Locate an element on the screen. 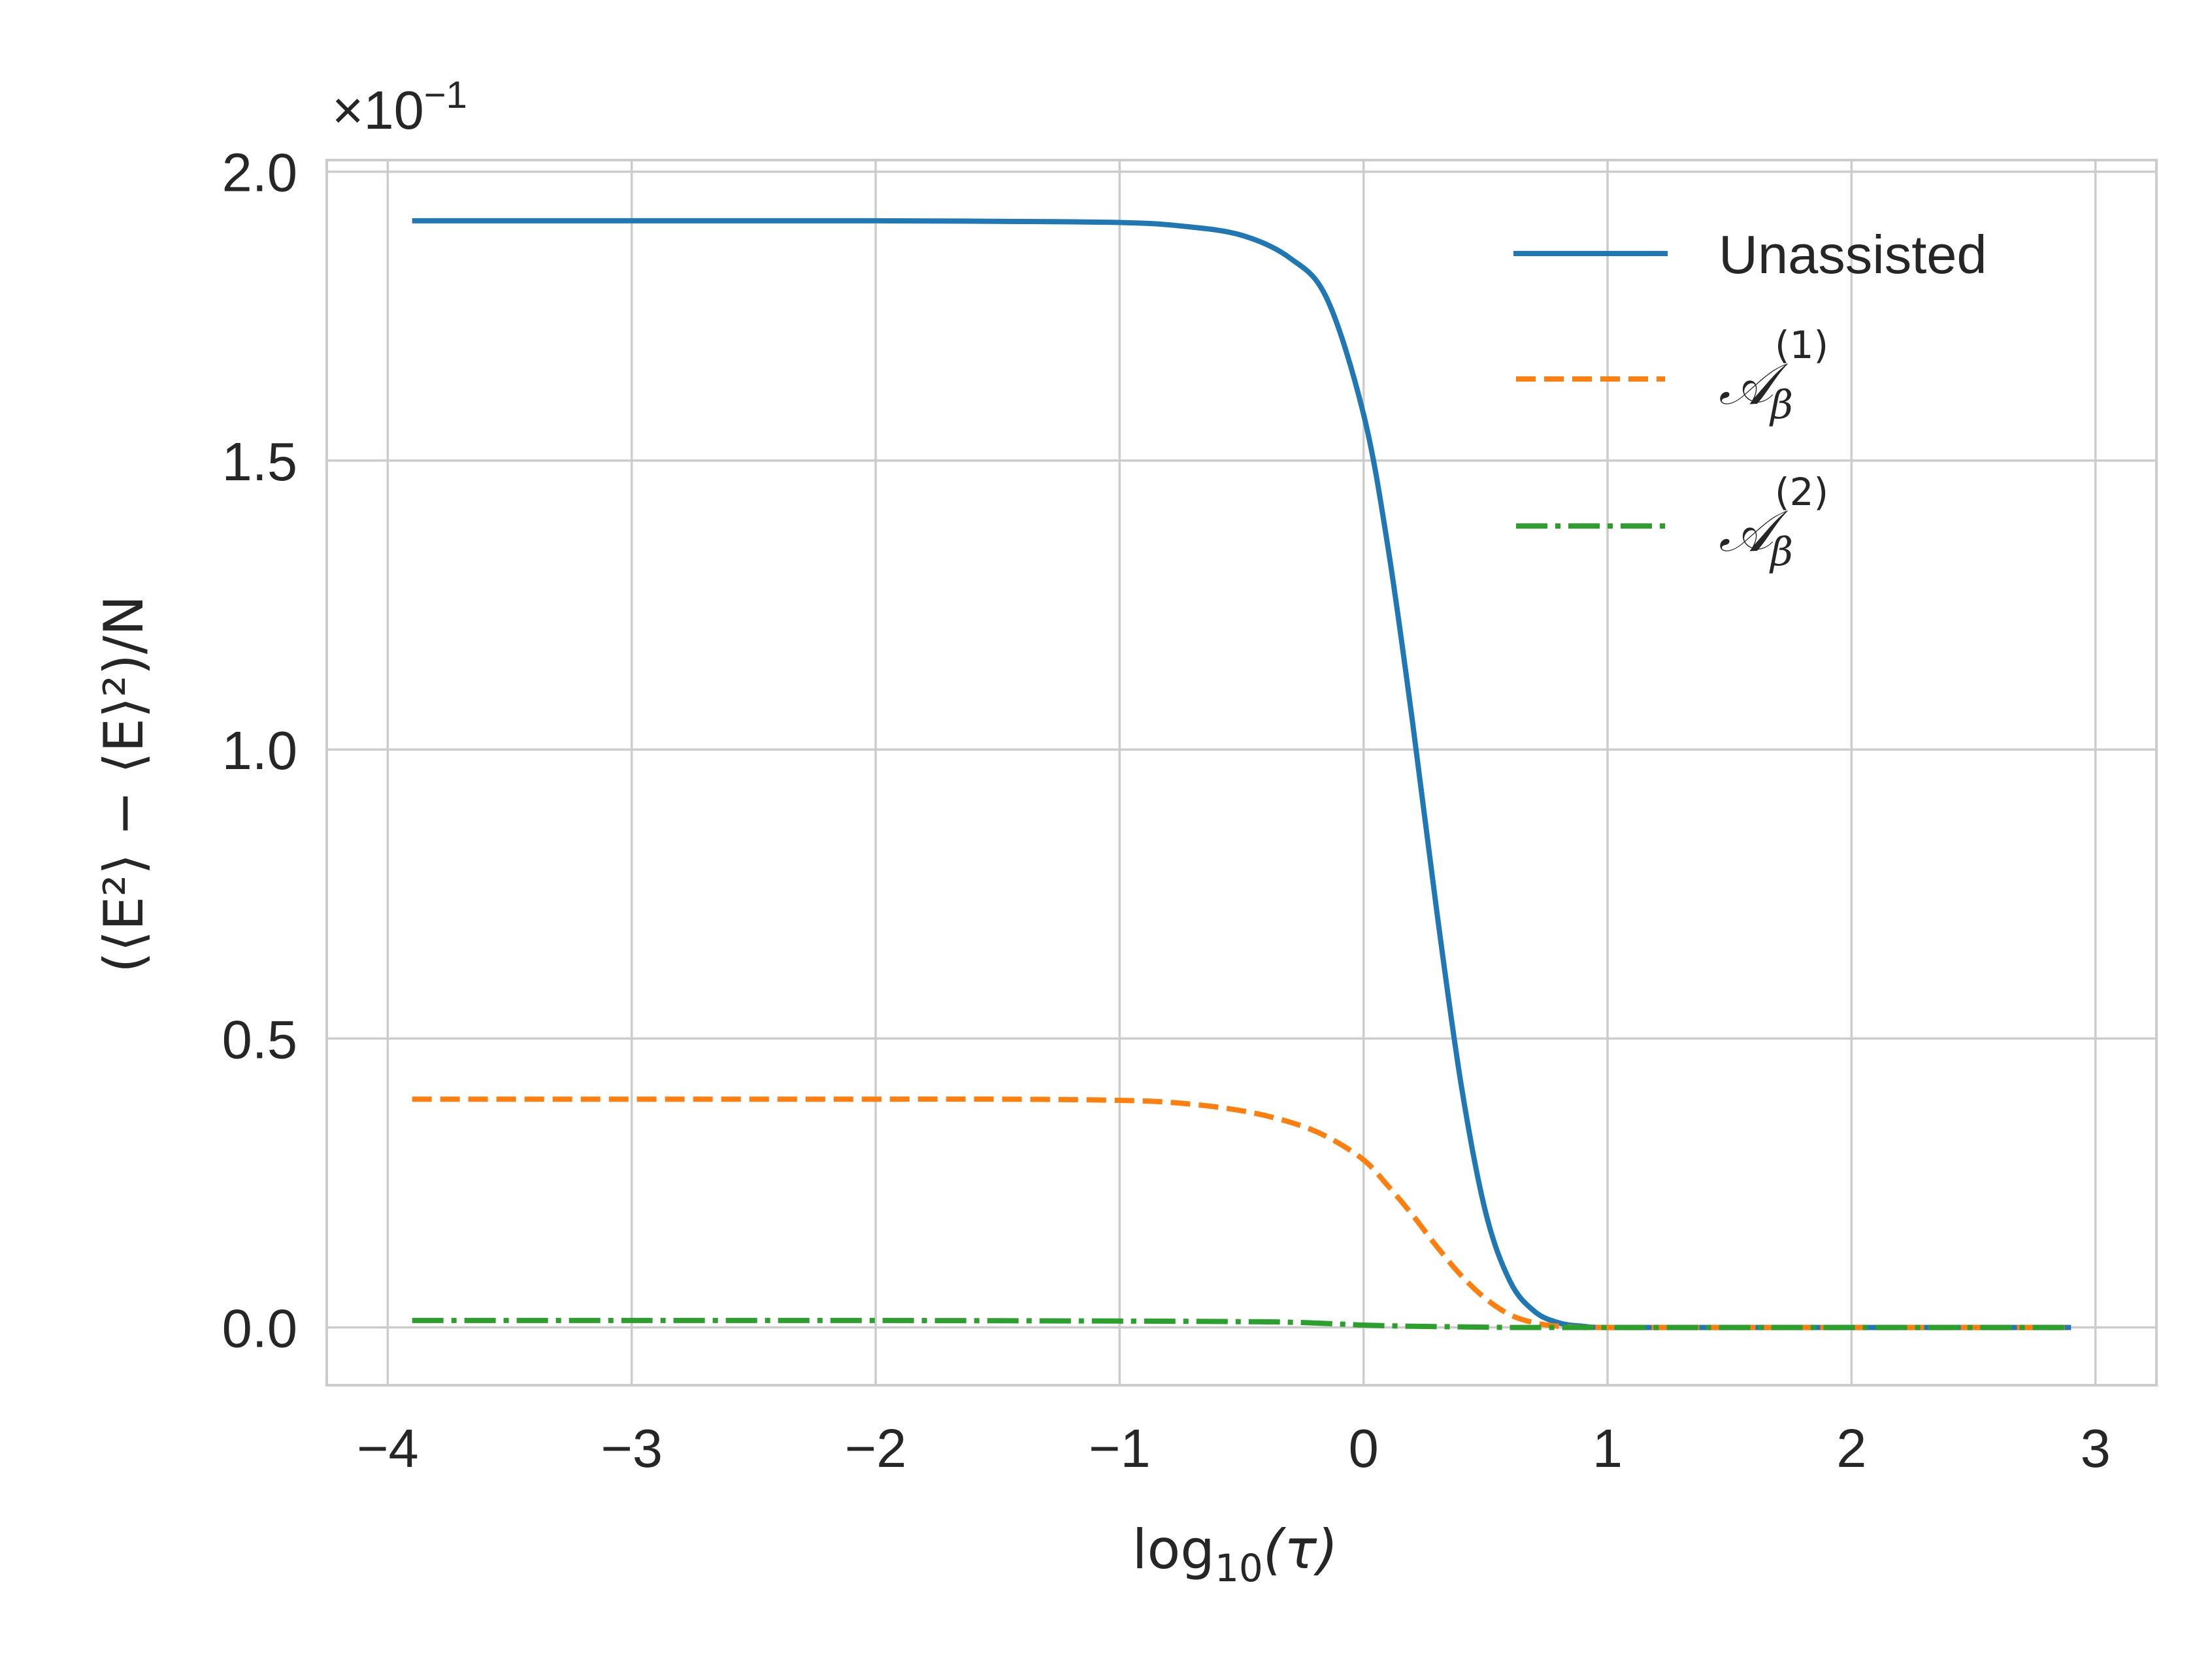 The width and height of the screenshot is (2212, 1659). legend: Unassisted 𝒜β(1) 𝒜β(2) is located at coordinates (1750, 399).